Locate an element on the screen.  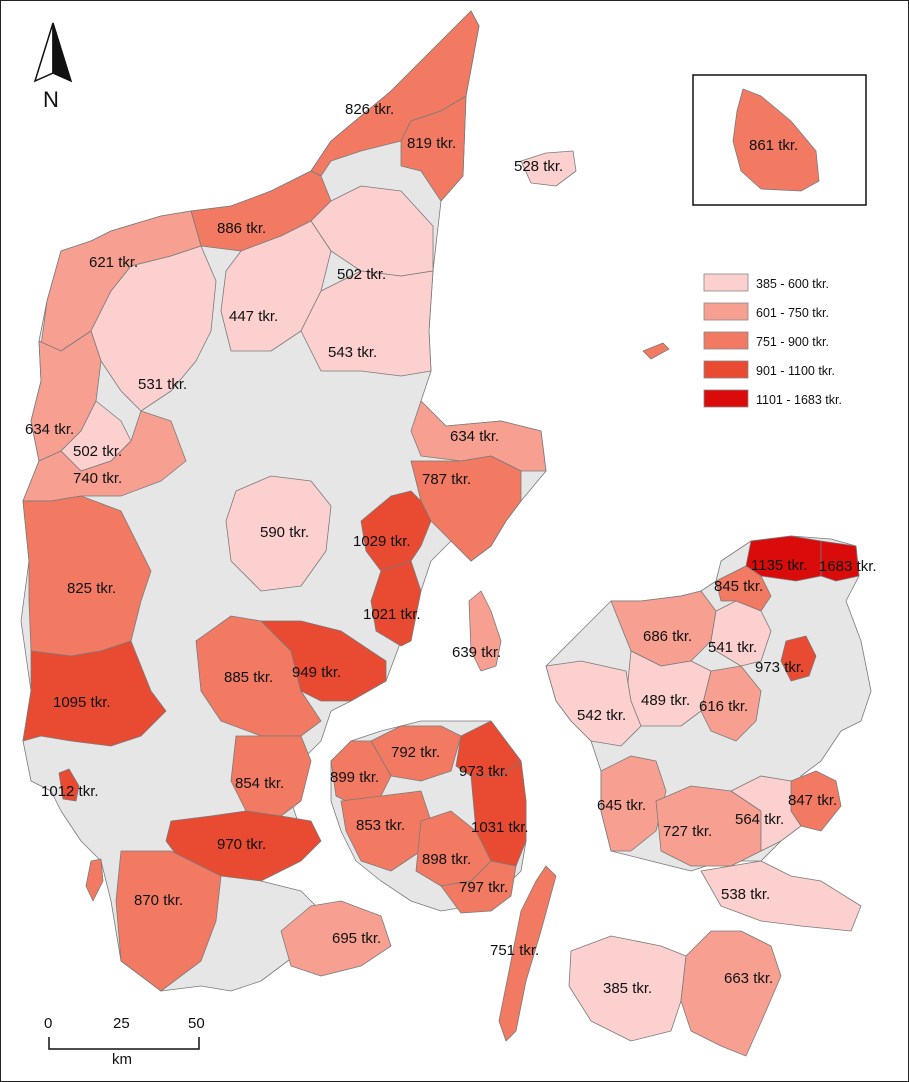
legend-label-1: 601 - 750 tkr. is located at coordinates (792, 313).